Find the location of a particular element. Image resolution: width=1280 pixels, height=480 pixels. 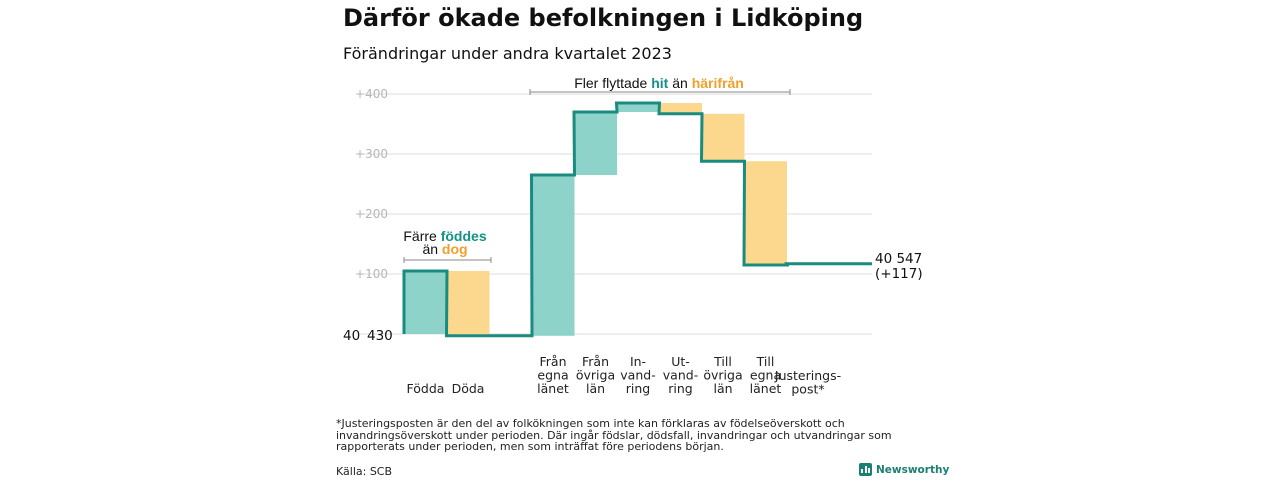

chart-subtitle: Förändringar under andra kvartalet 2023 is located at coordinates (507, 53).